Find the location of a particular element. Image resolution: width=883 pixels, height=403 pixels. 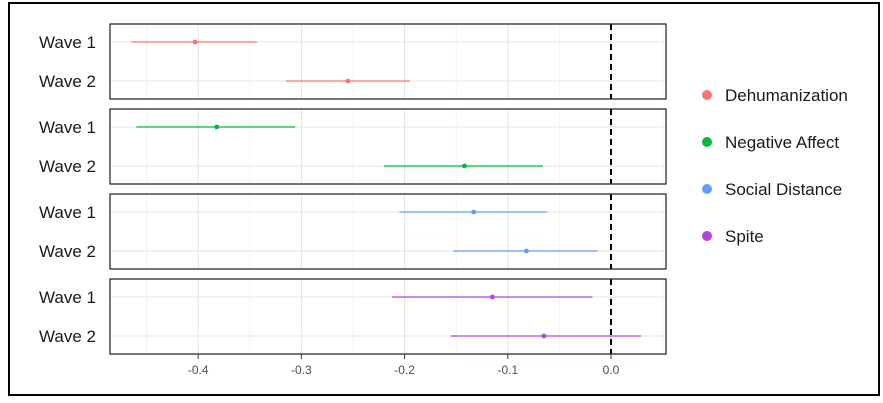

legend-item: Spite is located at coordinates (733, 236).